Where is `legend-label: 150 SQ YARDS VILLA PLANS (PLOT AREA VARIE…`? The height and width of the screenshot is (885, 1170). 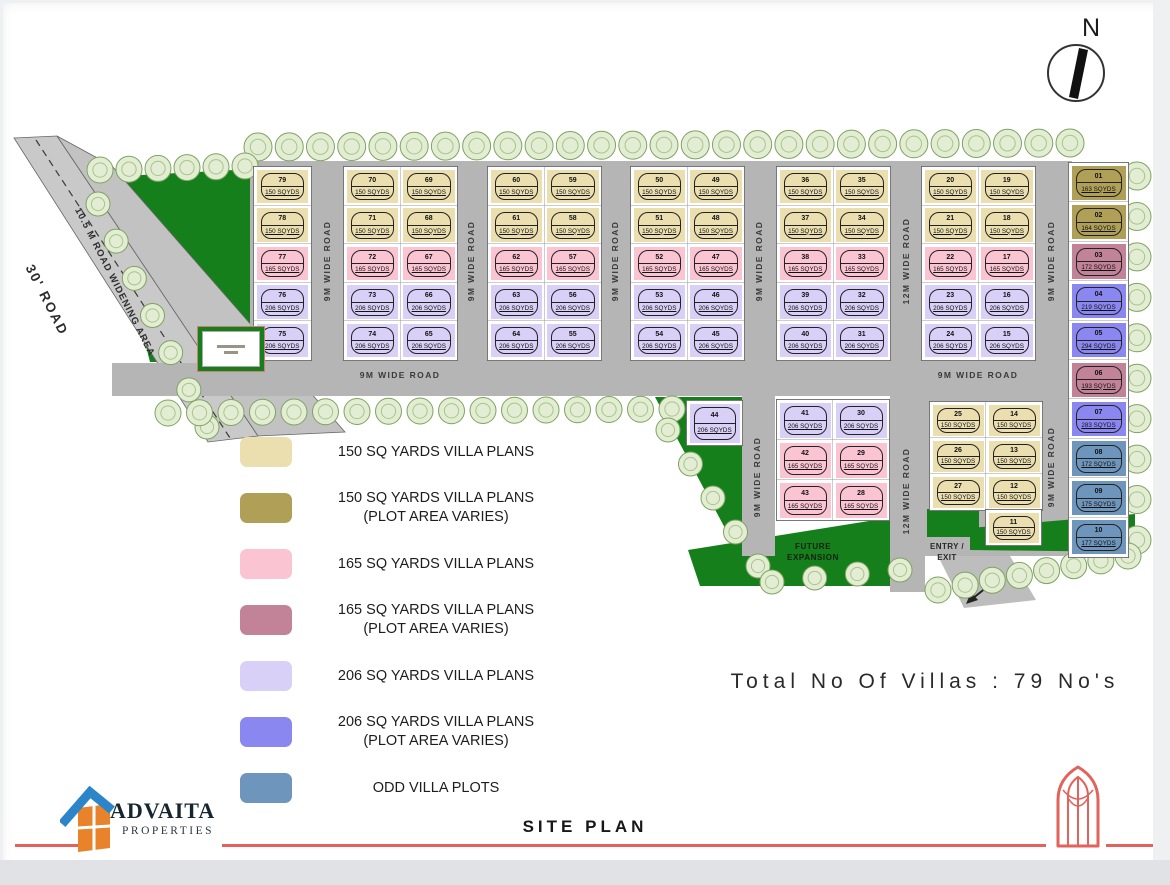
legend-label: 150 SQ YARDS VILLA PLANS (PLOT AREA VARIE… is located at coordinates (436, 508).